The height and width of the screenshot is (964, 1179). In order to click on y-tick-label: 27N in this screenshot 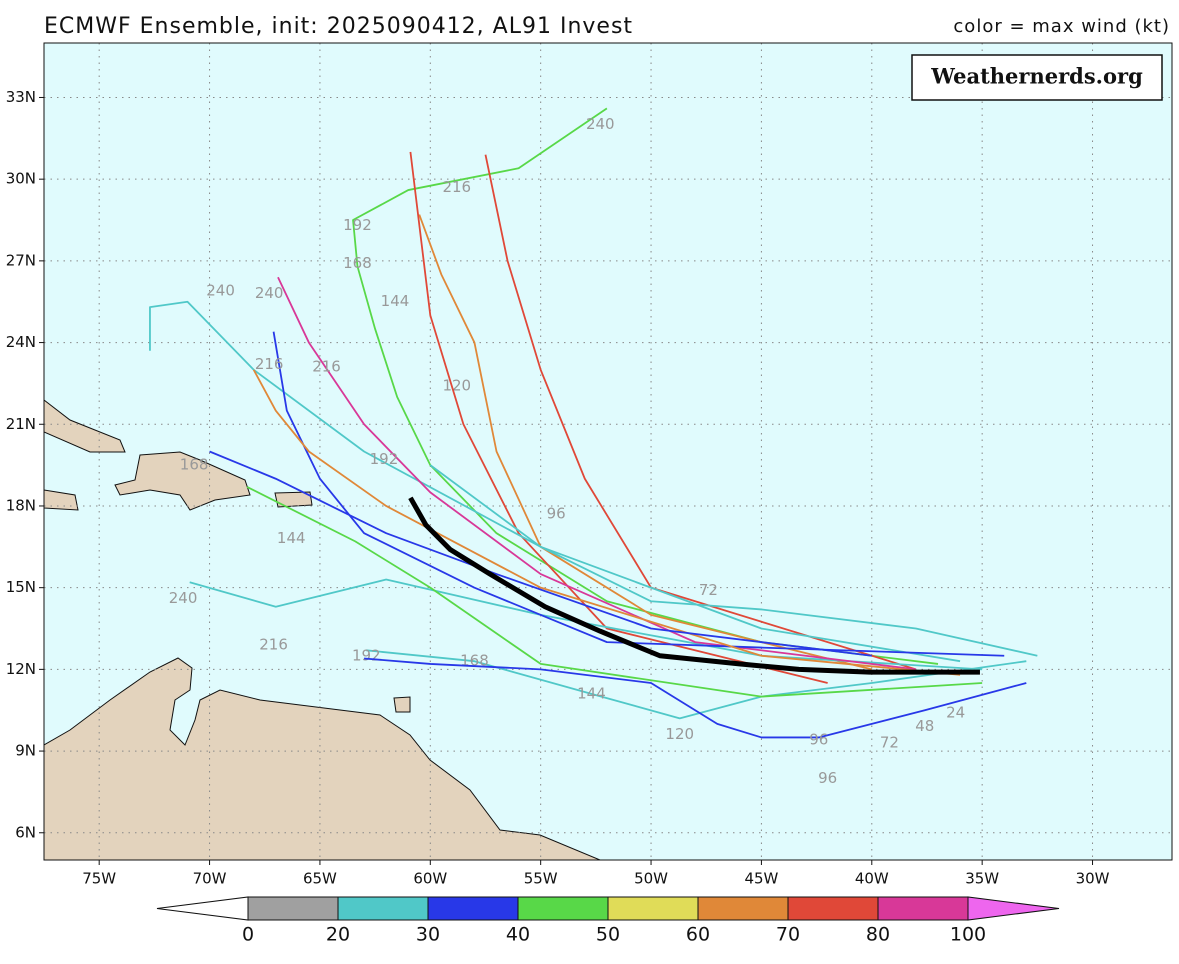, I will do `click(21, 260)`.